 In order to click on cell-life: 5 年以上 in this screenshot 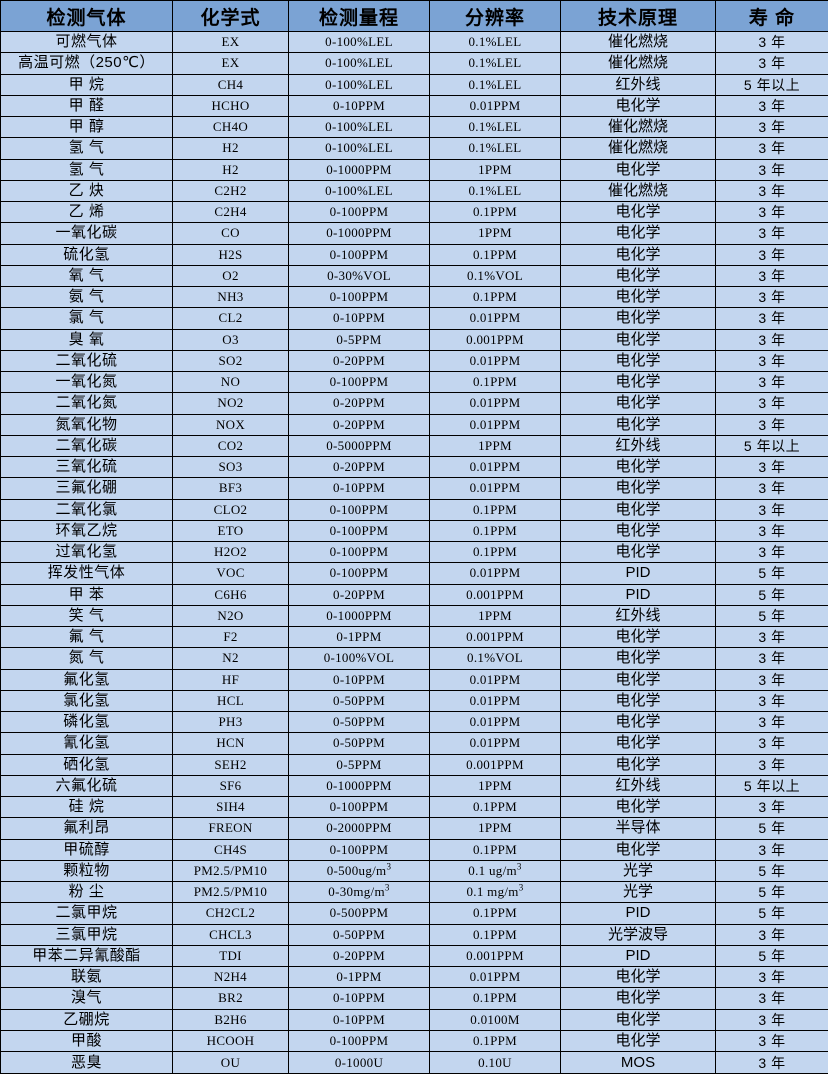, I will do `click(771, 446)`.